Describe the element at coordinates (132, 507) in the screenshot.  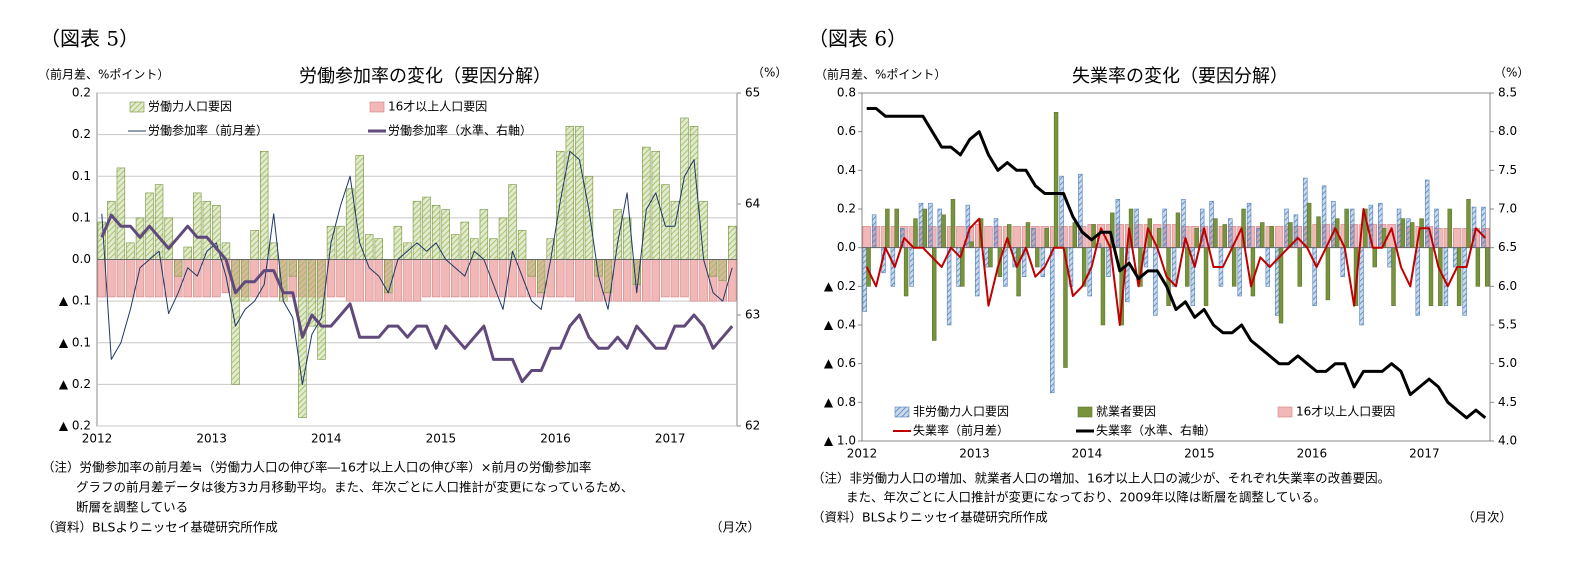
I see `note: 断層を調整している` at that location.